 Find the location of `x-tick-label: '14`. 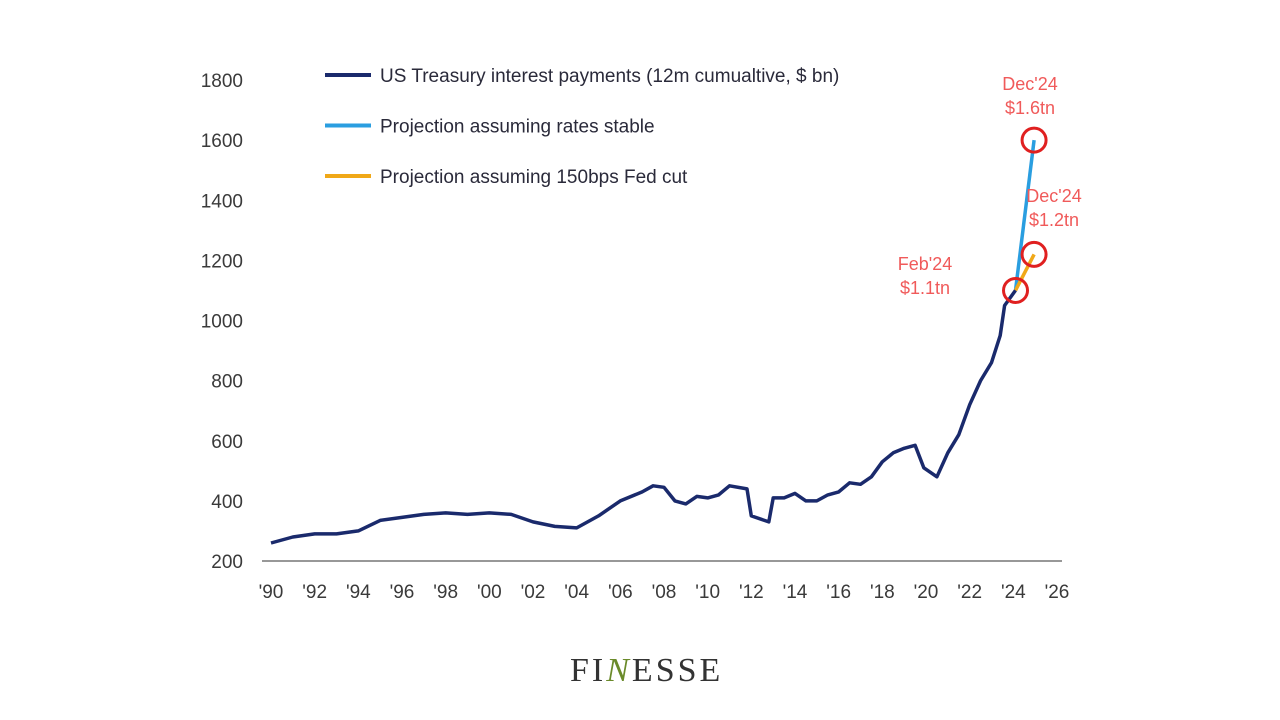

x-tick-label: '14 is located at coordinates (795, 592).